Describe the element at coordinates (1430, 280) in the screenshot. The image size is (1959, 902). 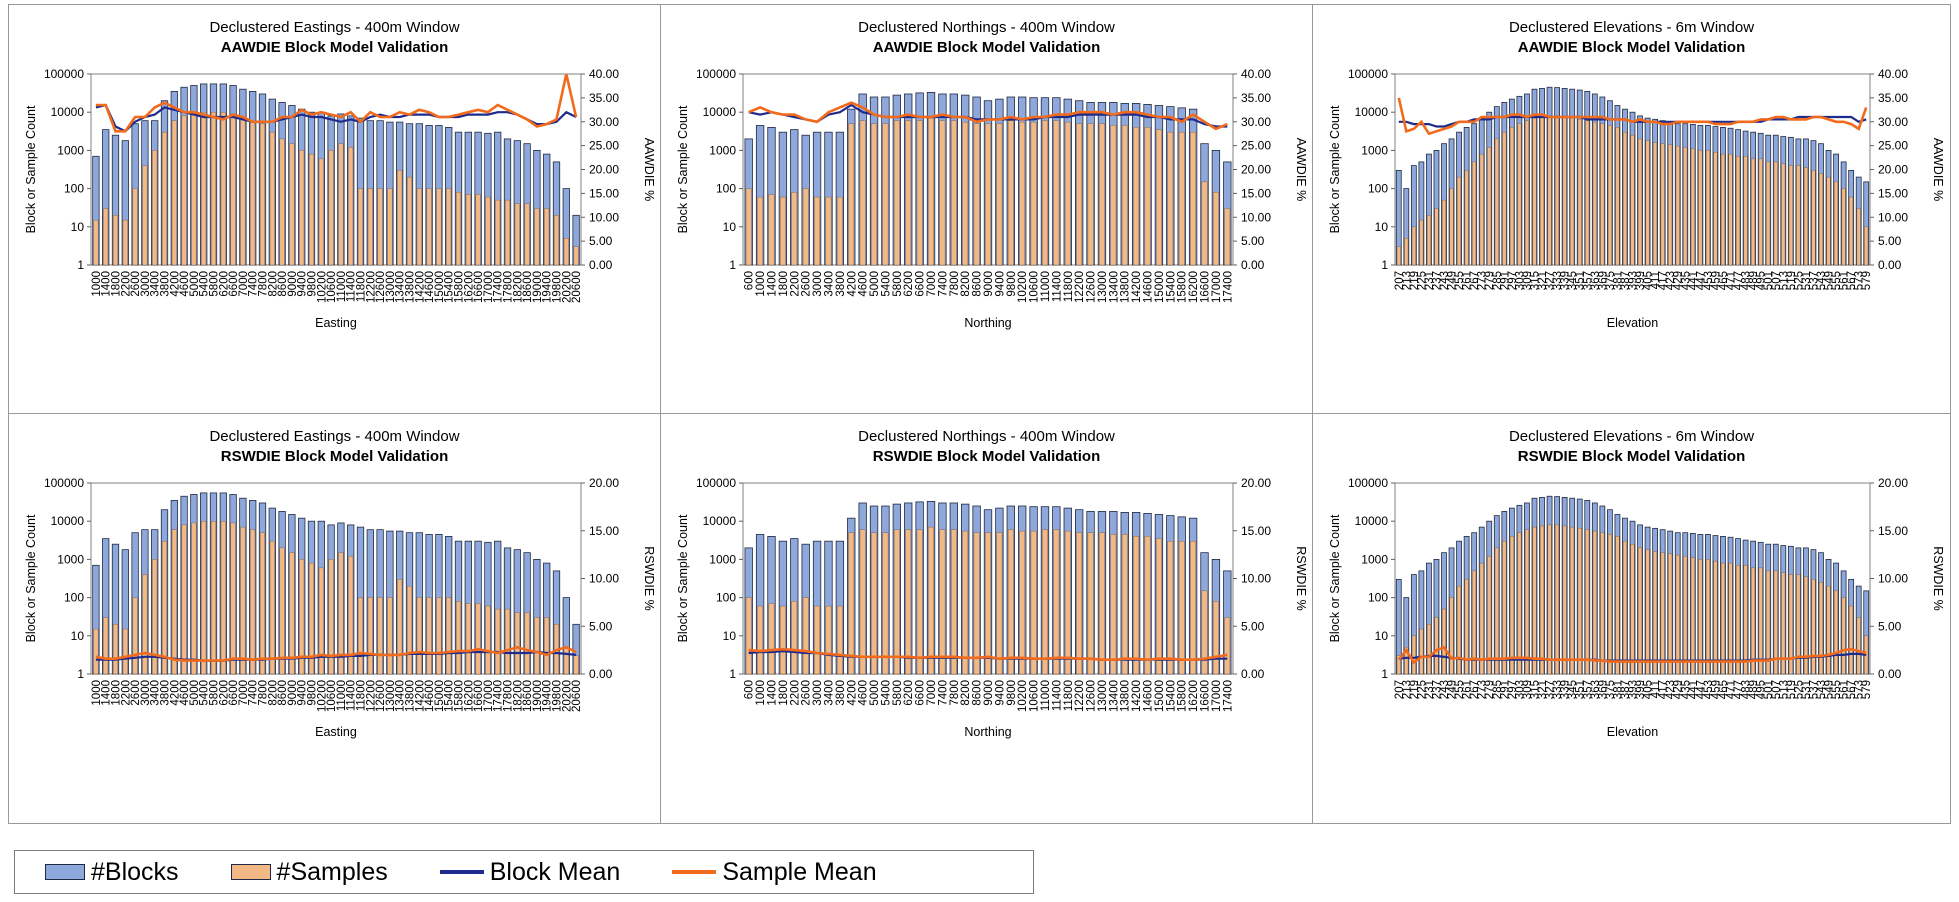
I see `x-tick-label: 231` at that location.